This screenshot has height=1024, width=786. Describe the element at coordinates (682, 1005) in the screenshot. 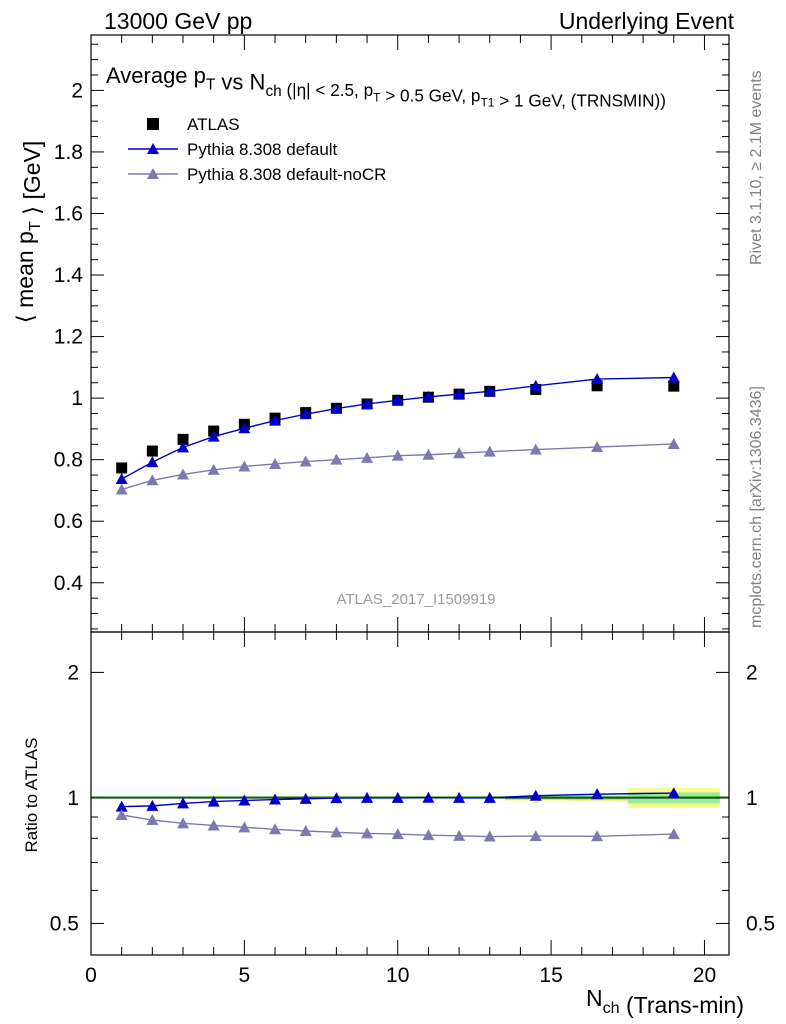

I see `x-axis-label-text: (Trans-min)` at that location.